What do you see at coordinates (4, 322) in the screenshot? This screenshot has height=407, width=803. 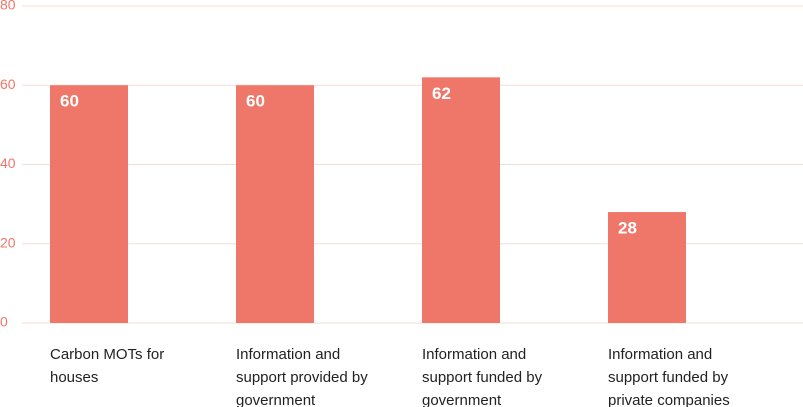 I see `y-tick-label: 0` at bounding box center [4, 322].